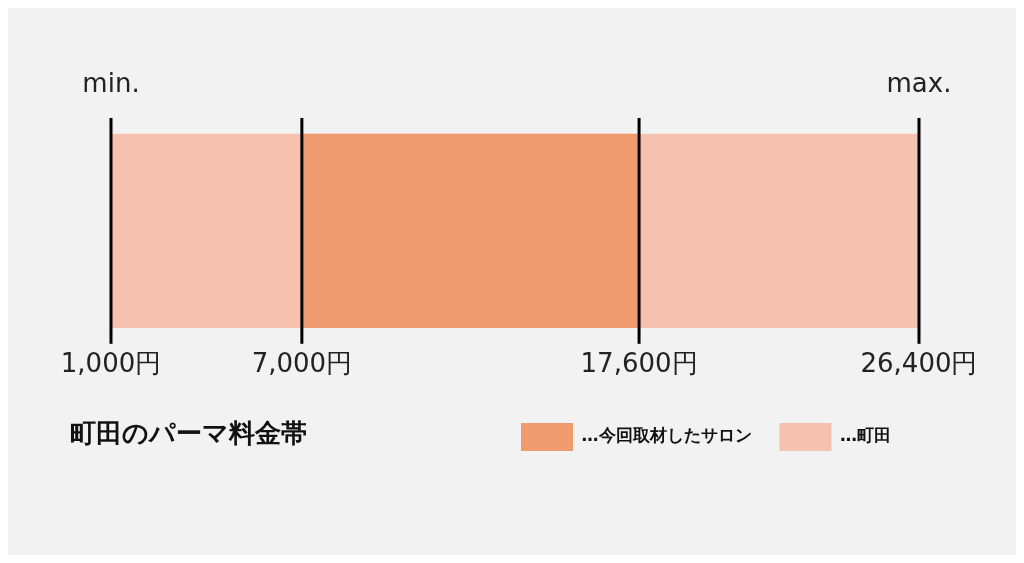 This screenshot has height=563, width=1024. Describe the element at coordinates (302, 363) in the screenshot. I see `x-tick-label: 7,000円` at that location.